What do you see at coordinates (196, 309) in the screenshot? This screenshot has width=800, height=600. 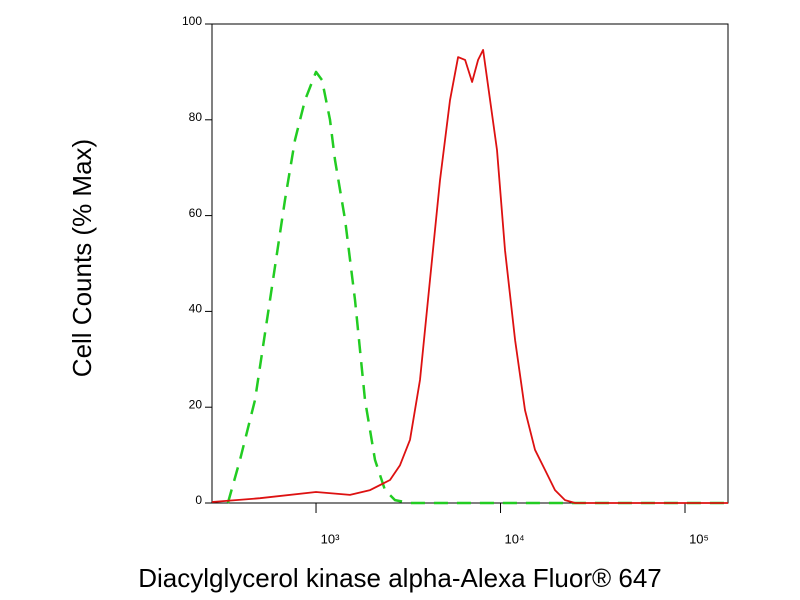 I see `y-tick-label: 40` at bounding box center [196, 309].